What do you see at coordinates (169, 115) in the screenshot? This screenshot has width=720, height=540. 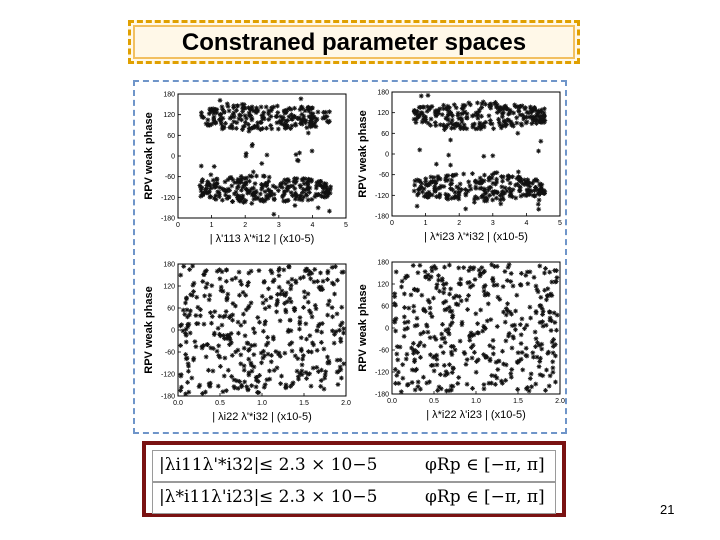 I see `y-tick-label: 120` at bounding box center [169, 115].